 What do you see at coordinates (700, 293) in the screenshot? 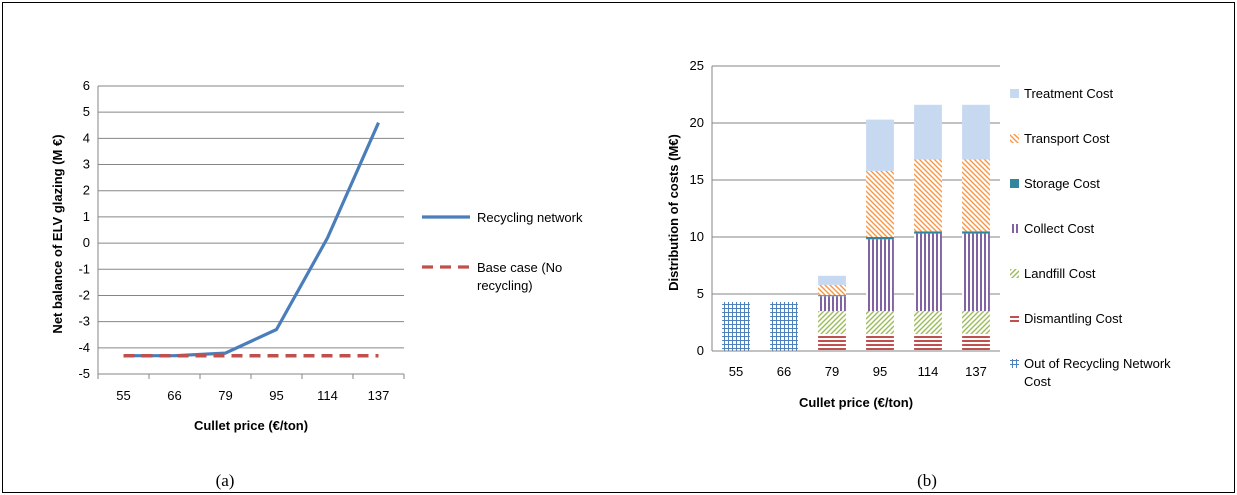
I see `y-tick-label-b: 5` at bounding box center [700, 293].